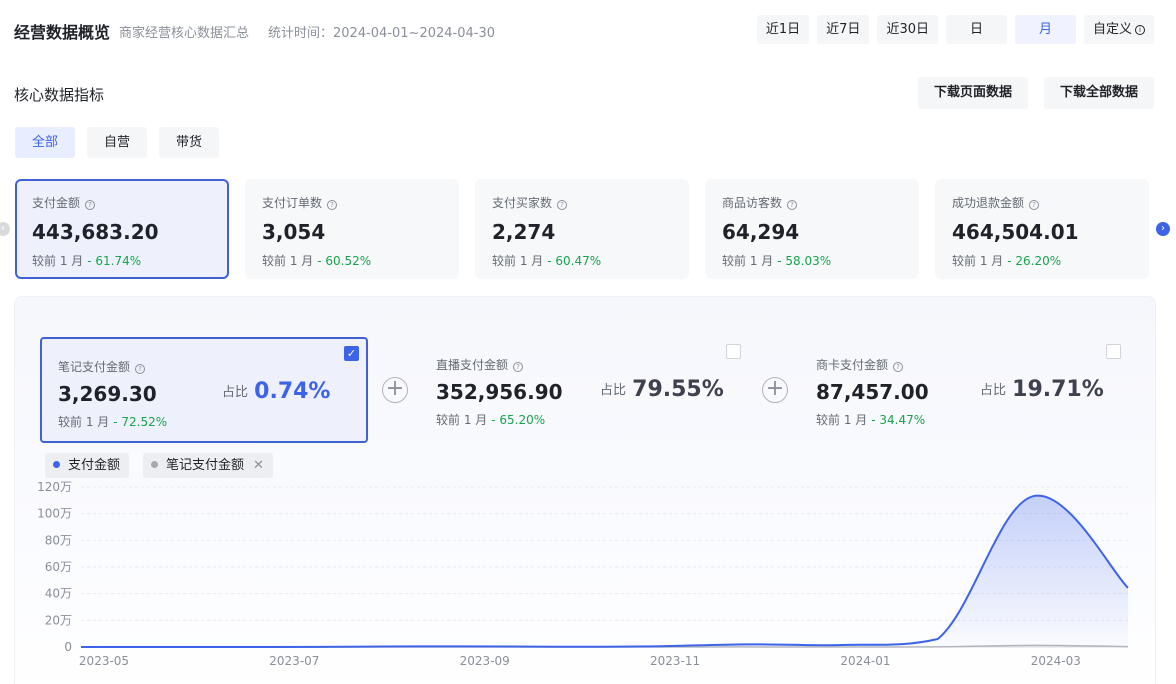  I want to click on kpi-label: 商品访客数, so click(752, 203).